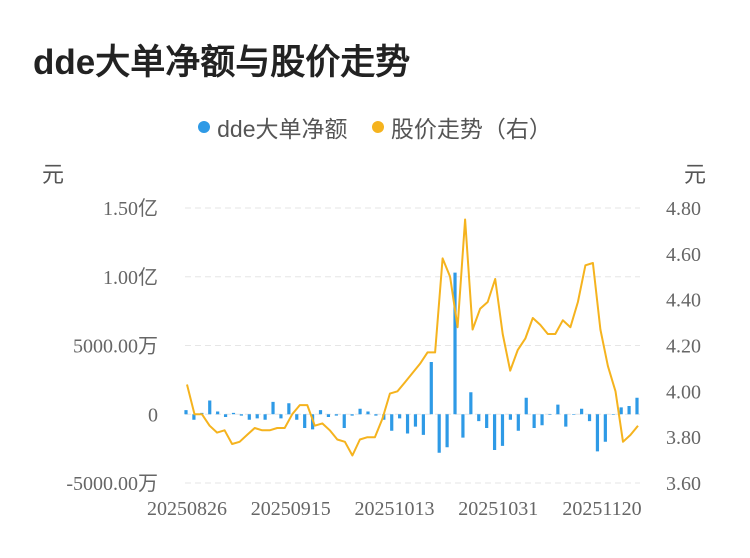  Describe the element at coordinates (130, 277) in the screenshot. I see `left-axis-tick-label: 1.00亿` at that location.